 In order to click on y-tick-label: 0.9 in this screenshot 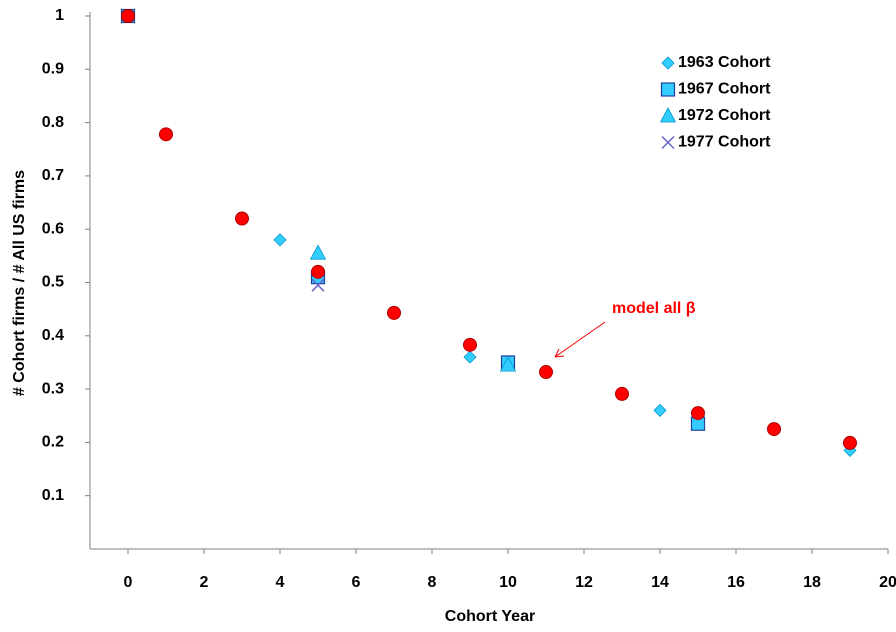, I will do `click(53, 69)`.